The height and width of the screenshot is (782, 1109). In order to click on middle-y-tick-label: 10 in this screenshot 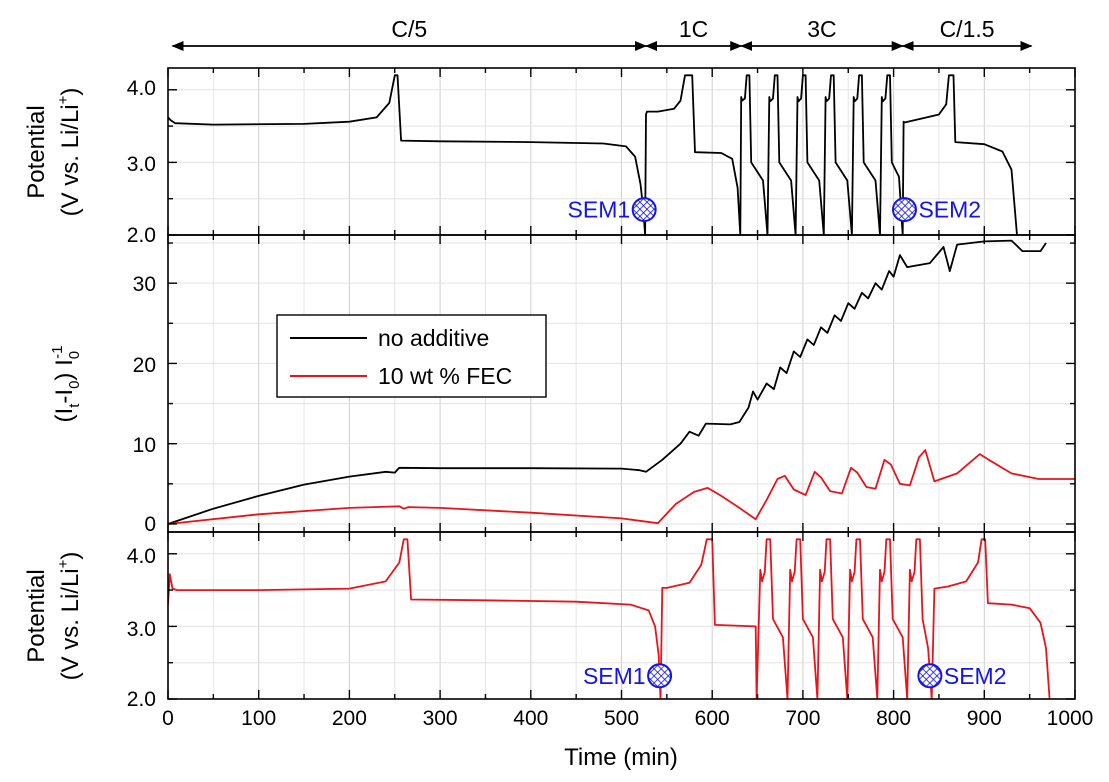, I will do `click(144, 445)`.